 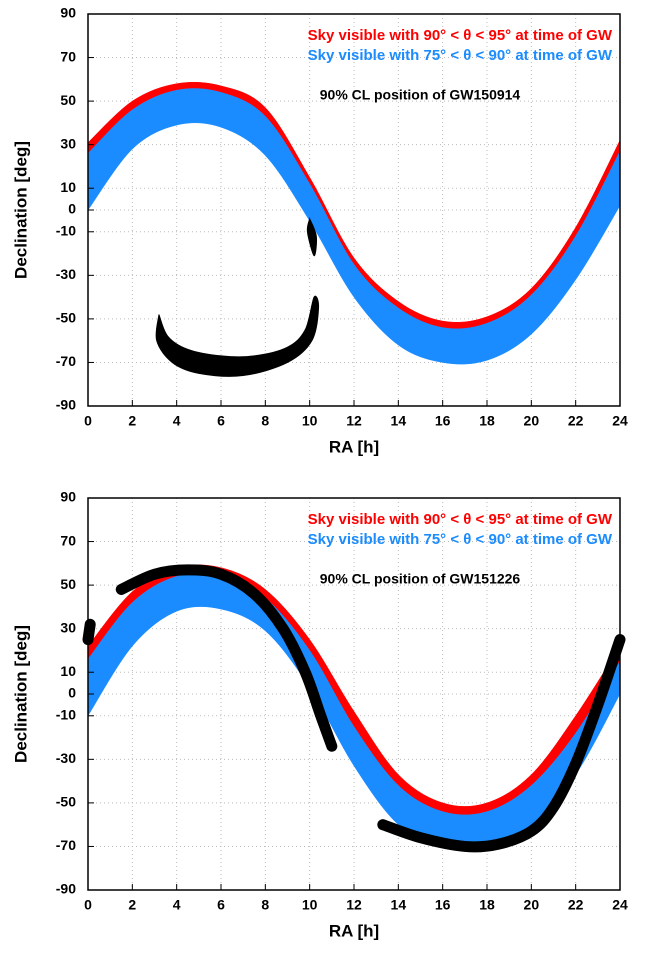 I want to click on region-label: 90% CL position of GW150914, so click(x=420, y=95).